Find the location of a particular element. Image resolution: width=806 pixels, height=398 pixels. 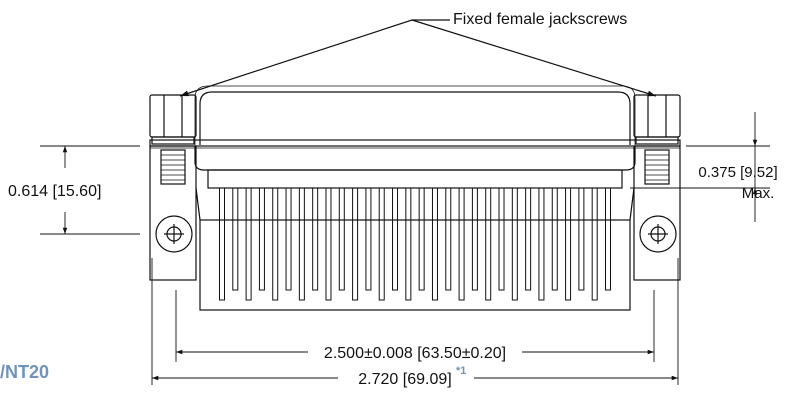

width-inner-label: 2.500±0.008 [63.50±0.20] is located at coordinates (415, 353).